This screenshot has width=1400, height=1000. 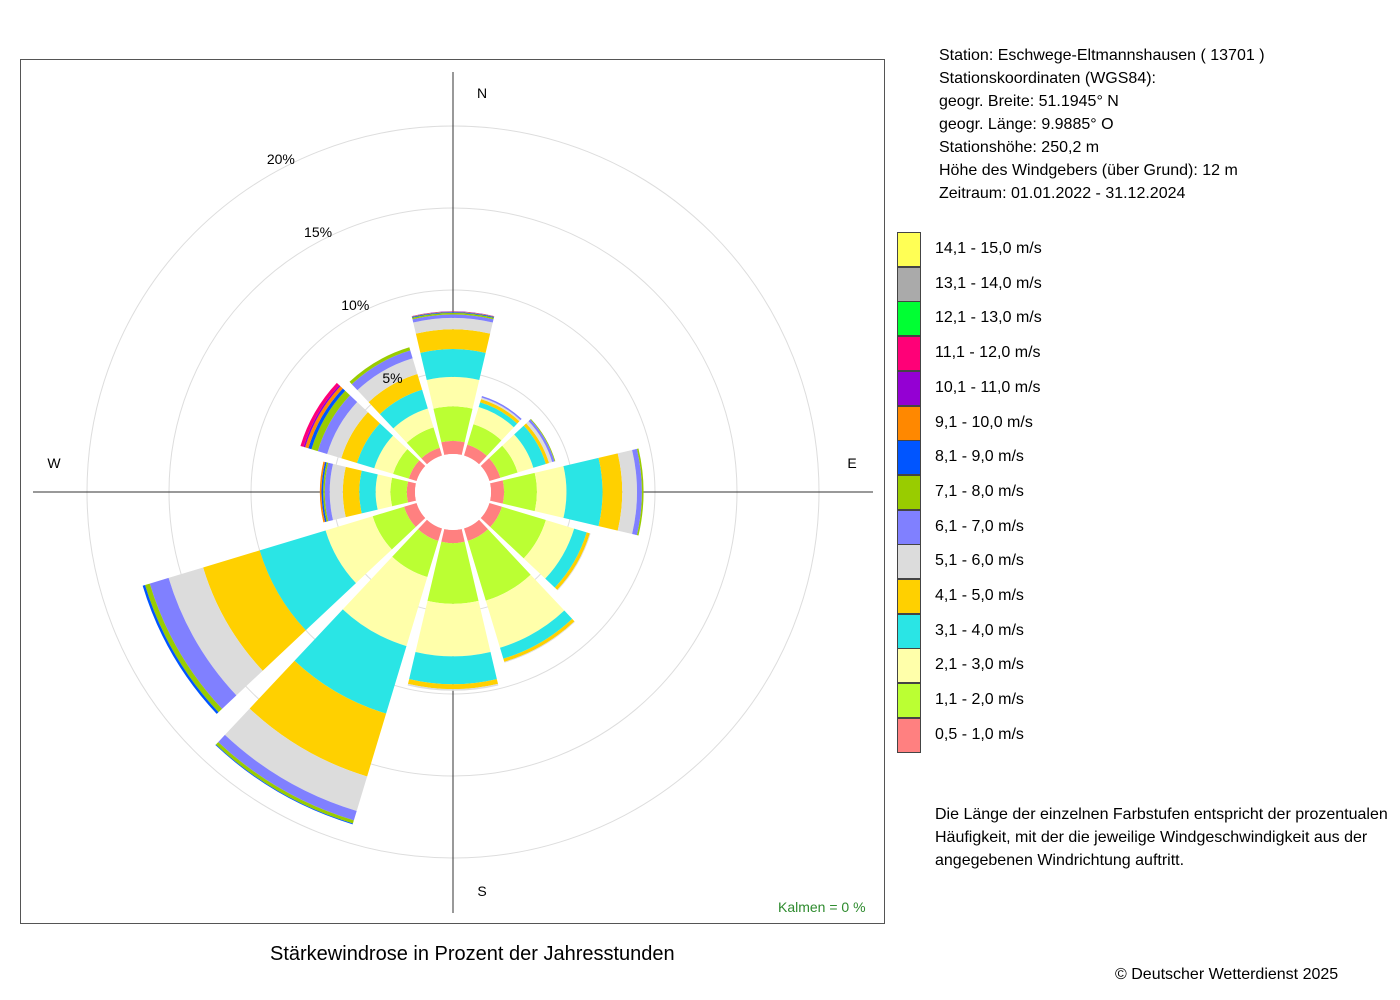 I want to click on compass-label: N, so click(x=482, y=93).